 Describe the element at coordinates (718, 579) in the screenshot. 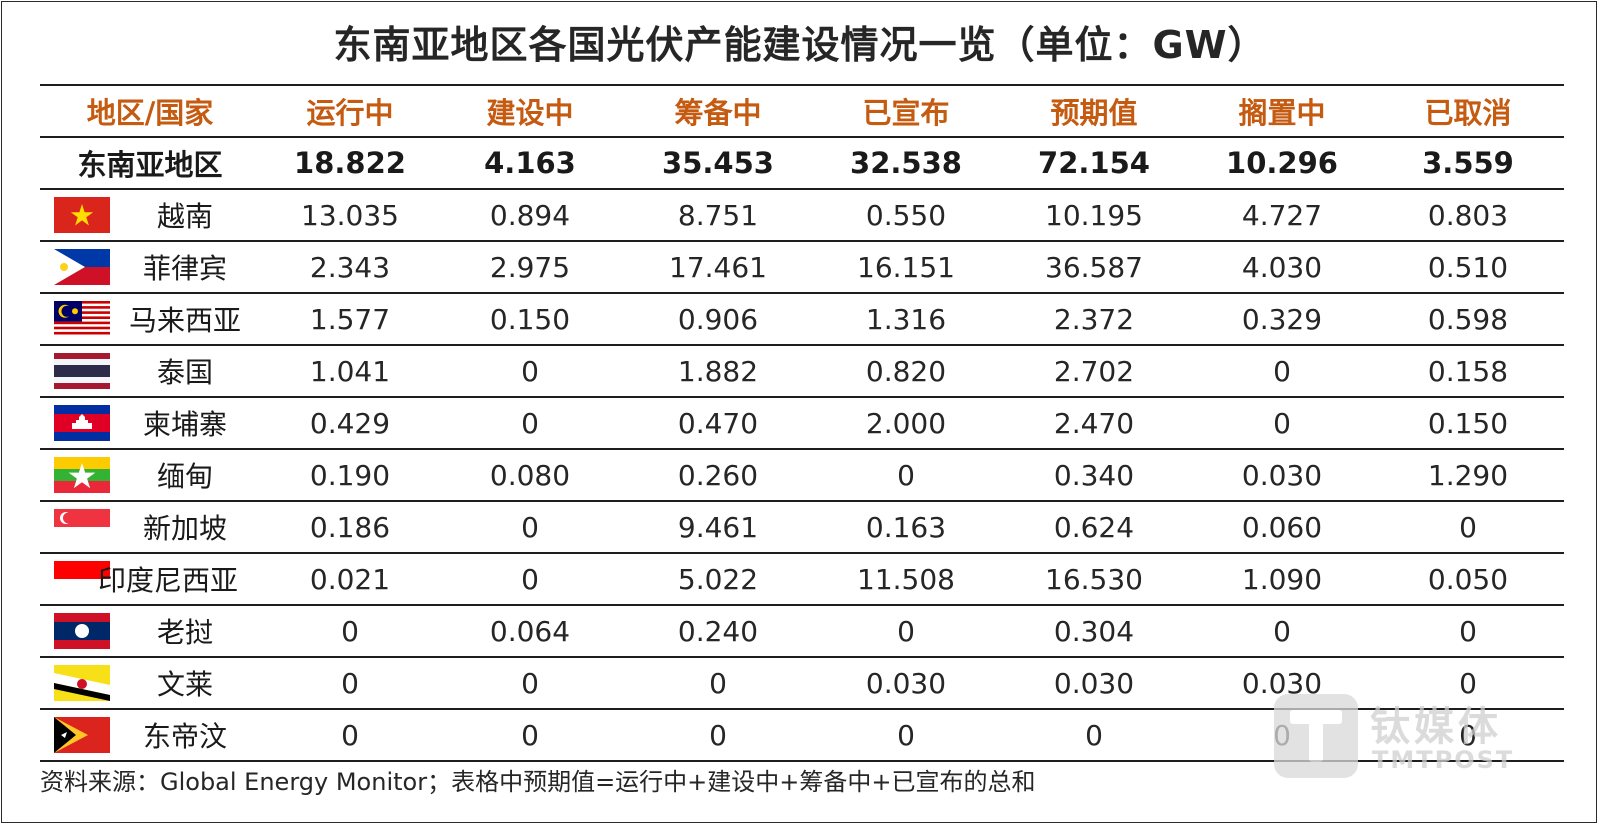

I see `value-cell: 5.022` at that location.